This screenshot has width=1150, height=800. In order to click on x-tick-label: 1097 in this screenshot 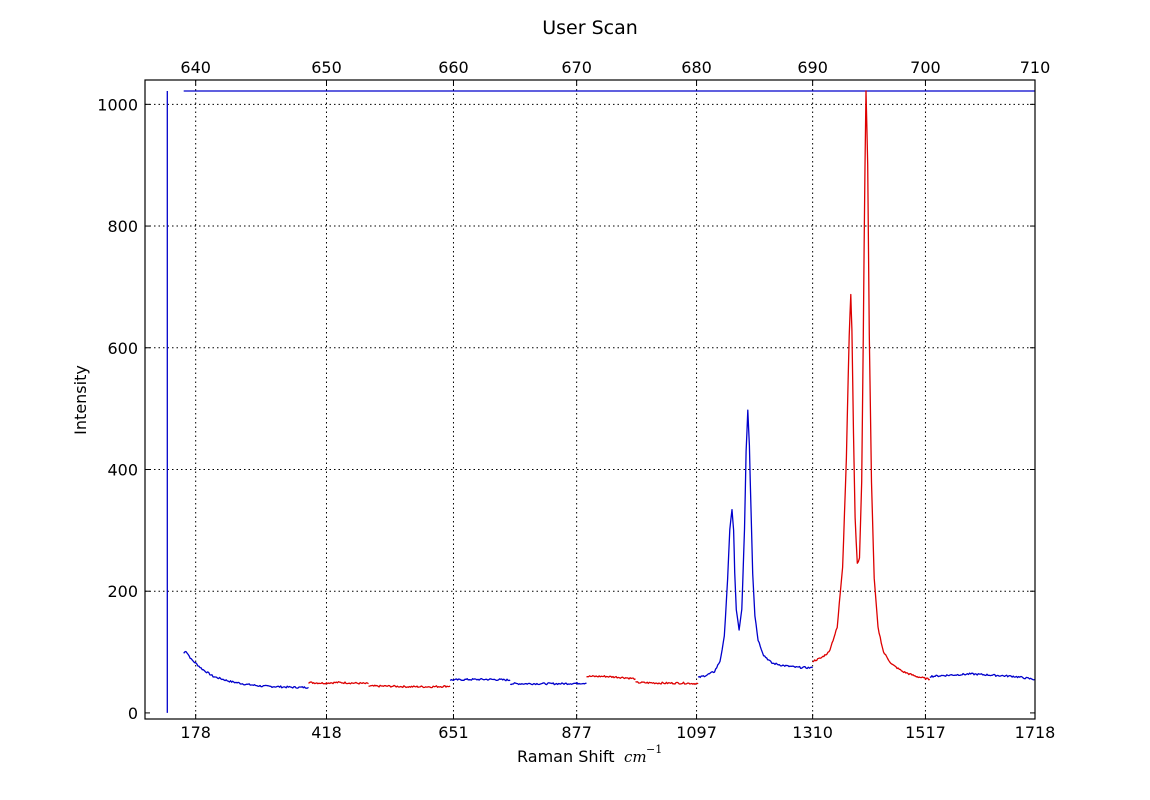, I will do `click(696, 732)`.